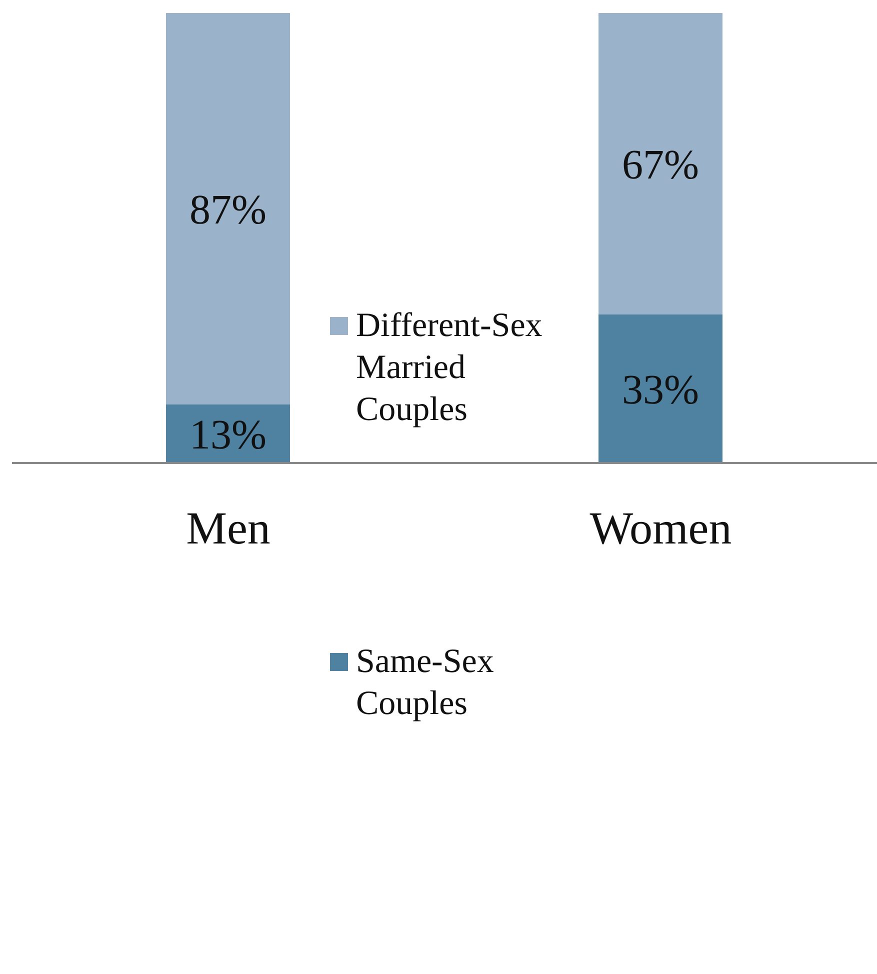 This screenshot has width=877, height=974. I want to click on data-label: 67%, so click(660, 165).